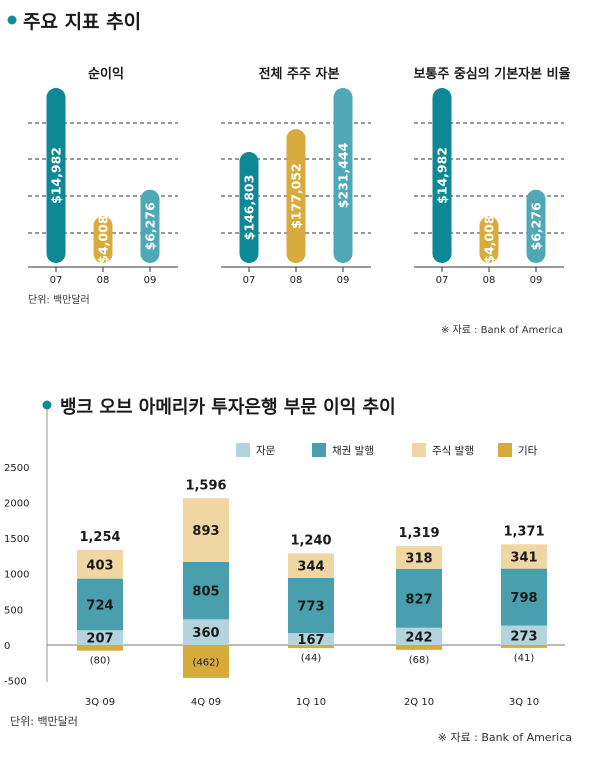 The width and height of the screenshot is (590, 761). Describe the element at coordinates (16, 503) in the screenshot. I see `y-tick-label: 2000` at that location.